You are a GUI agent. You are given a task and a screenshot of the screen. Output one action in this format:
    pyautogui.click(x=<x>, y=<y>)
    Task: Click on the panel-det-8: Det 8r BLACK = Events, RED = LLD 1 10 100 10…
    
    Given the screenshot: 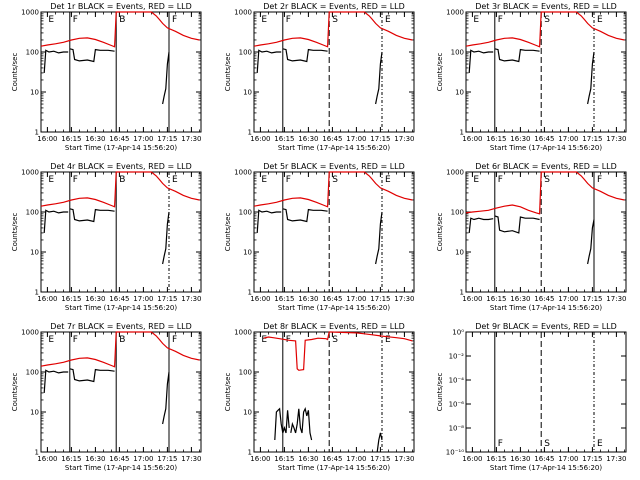 What is the action you would take?
    pyautogui.click(x=319, y=397)
    